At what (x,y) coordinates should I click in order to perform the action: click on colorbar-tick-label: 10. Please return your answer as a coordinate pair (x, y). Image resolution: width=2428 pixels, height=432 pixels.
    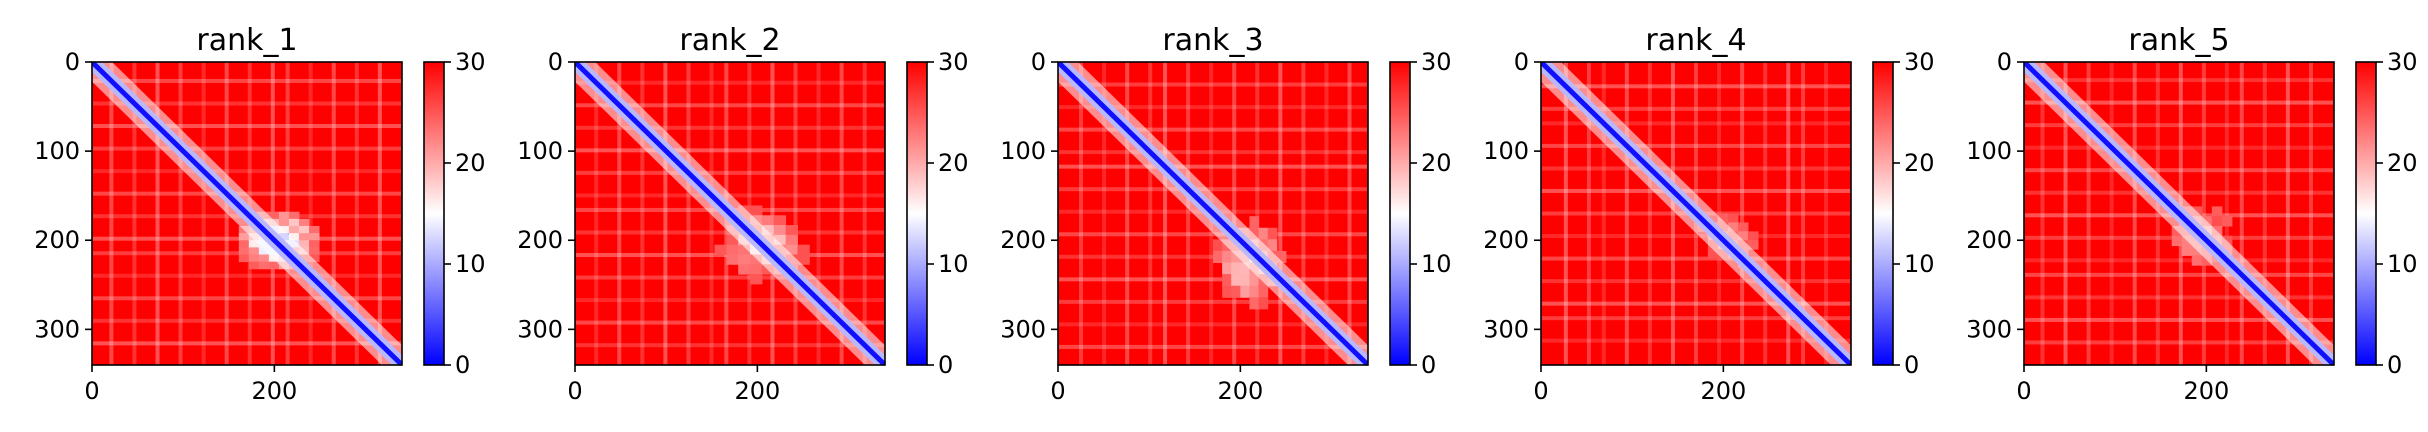
    Looking at the image, I should click on (1436, 264).